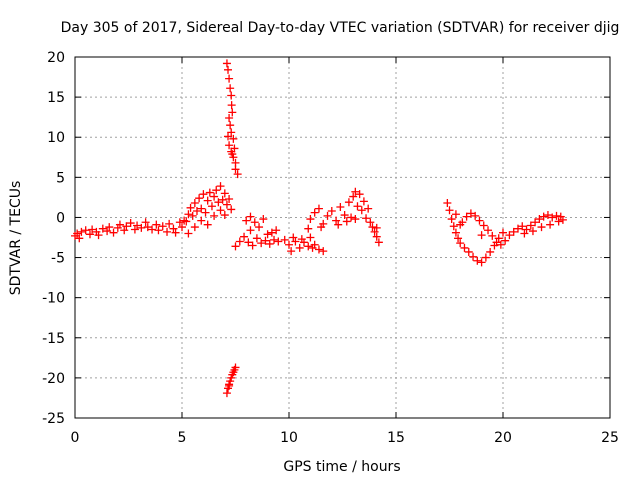 The height and width of the screenshot is (480, 640). Describe the element at coordinates (60, 178) in the screenshot. I see `y-tick-label: 5` at that location.